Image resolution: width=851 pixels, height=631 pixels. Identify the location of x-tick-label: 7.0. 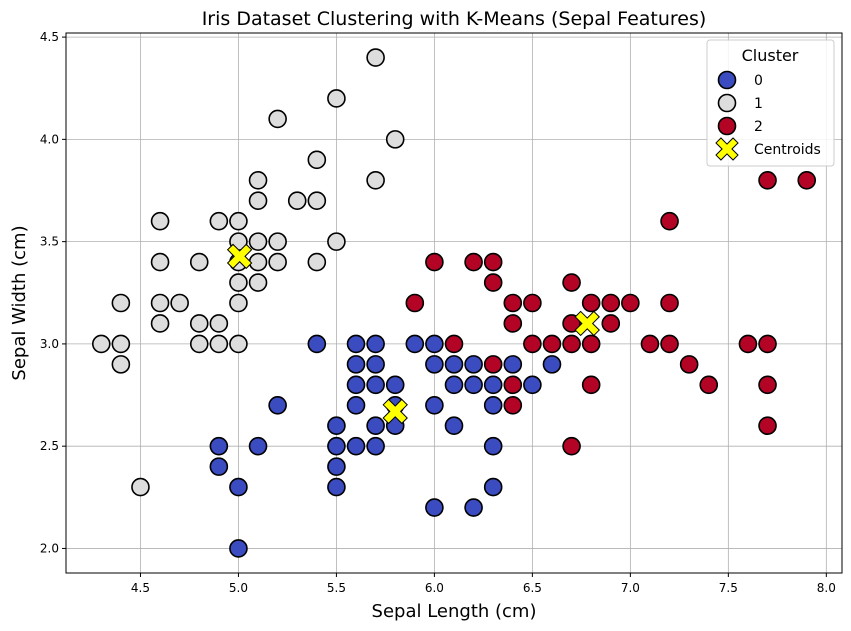
(630, 588).